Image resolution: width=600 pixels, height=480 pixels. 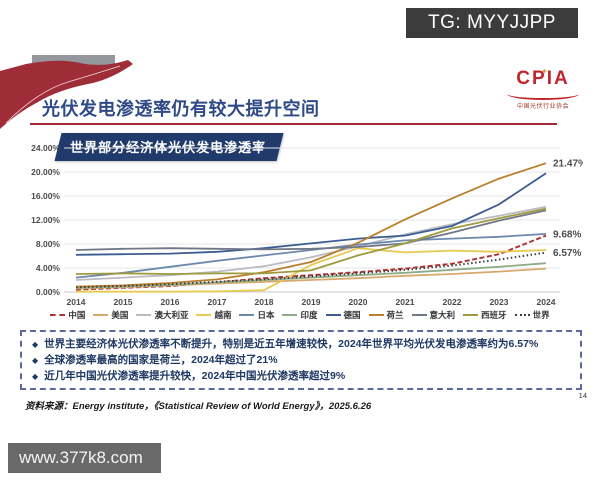 What do you see at coordinates (311, 230) in the screenshot?
I see `series-line-意大利` at bounding box center [311, 230].